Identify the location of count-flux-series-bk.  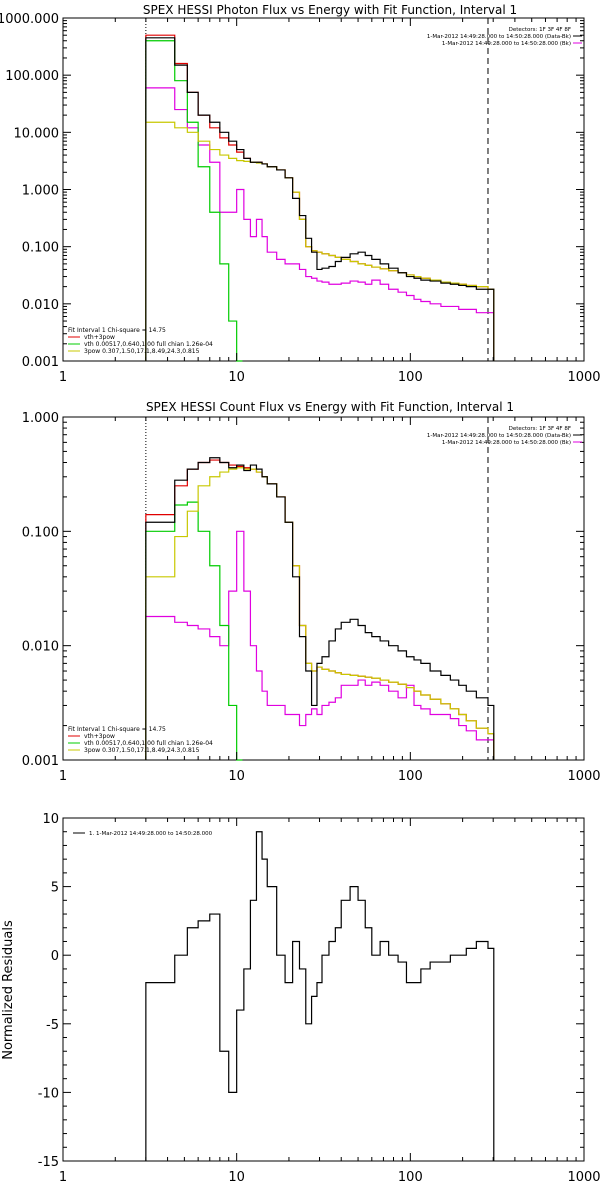
(320, 645).